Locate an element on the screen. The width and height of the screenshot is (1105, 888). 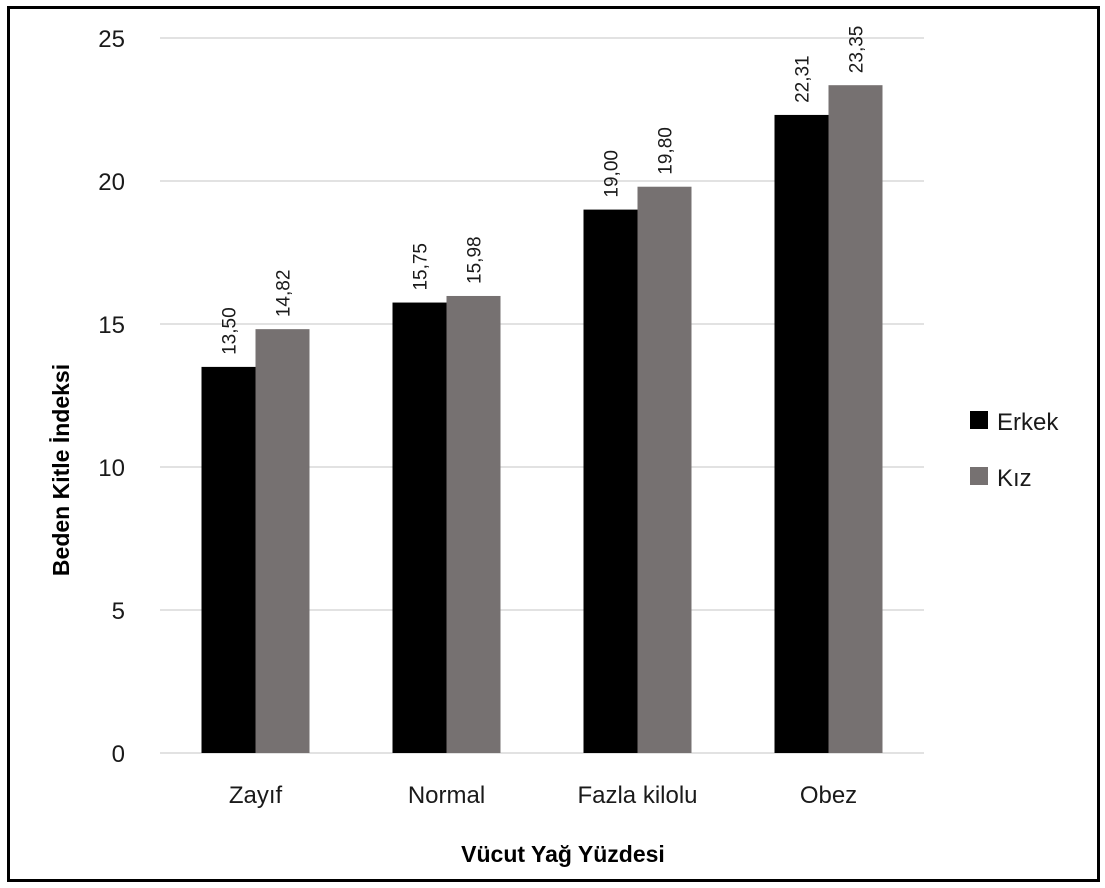
y-tick-label: 0 is located at coordinates (118, 754).